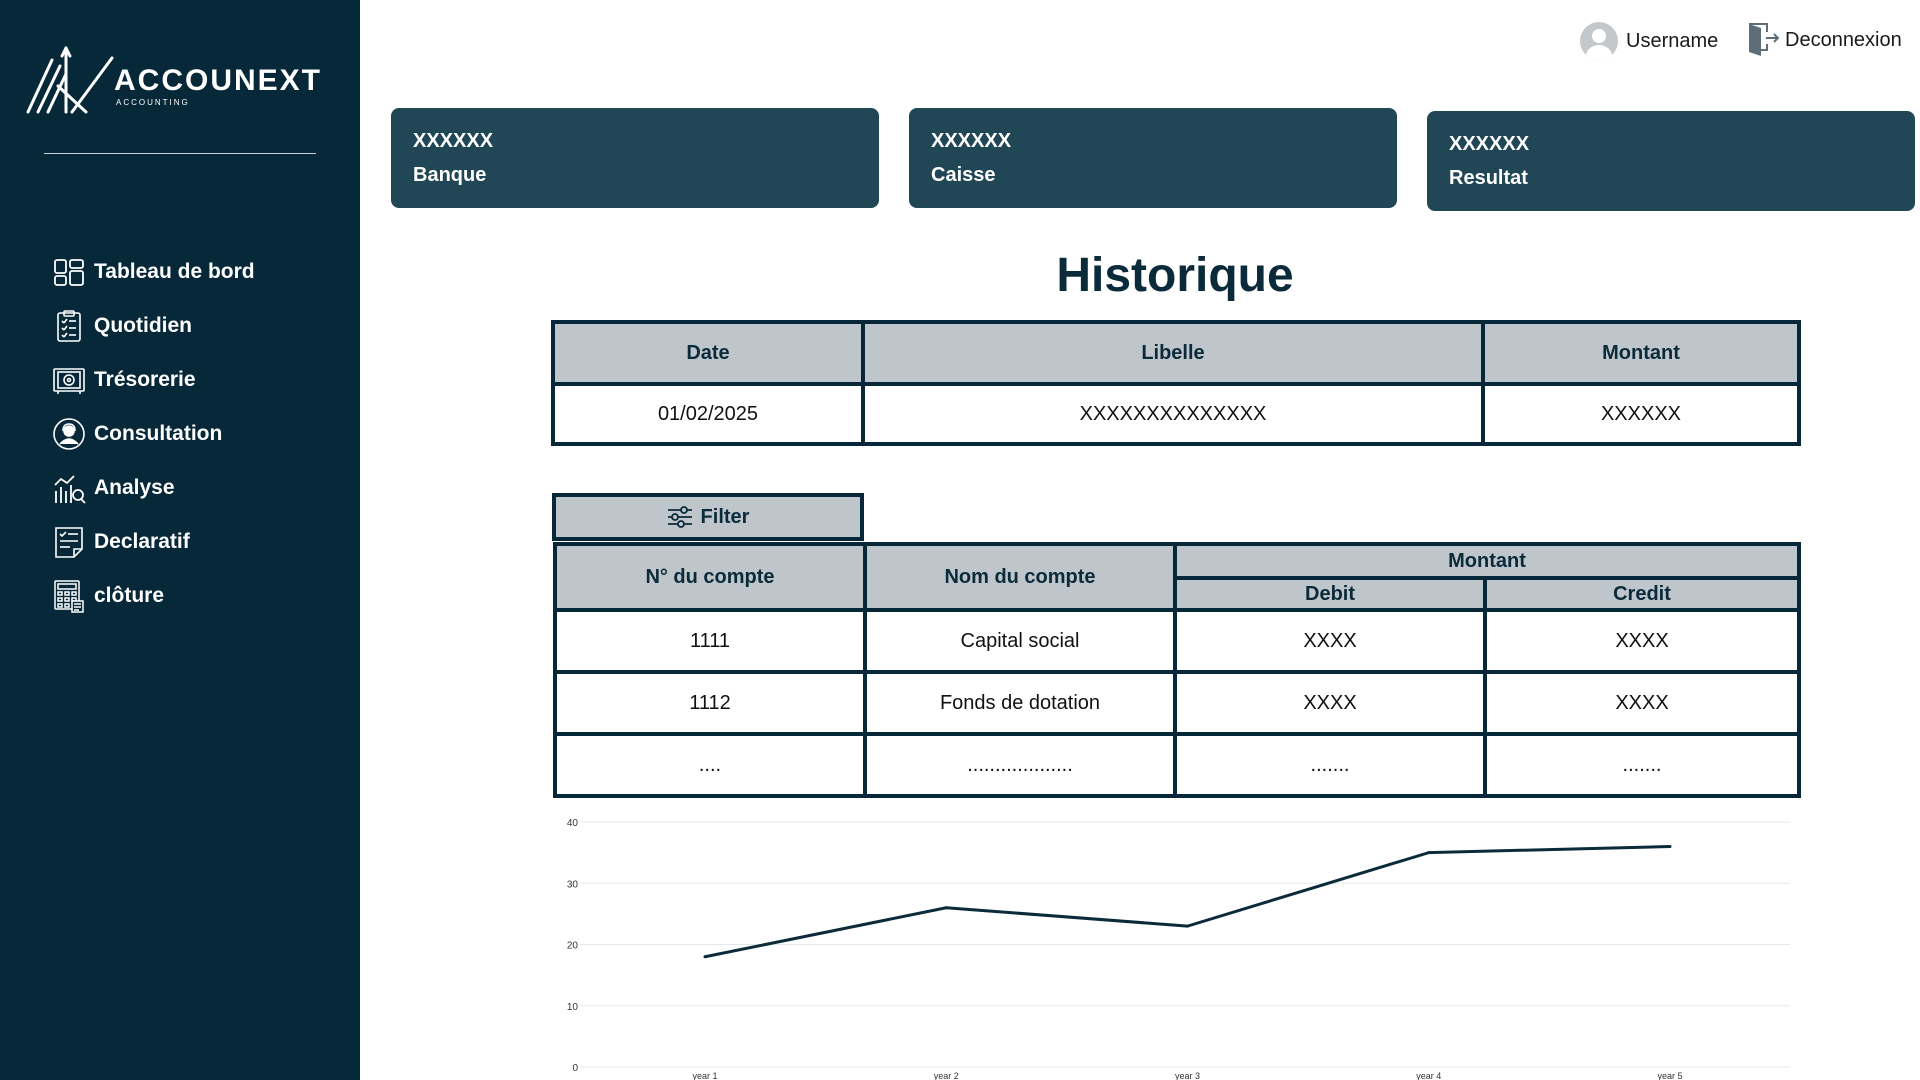 The width and height of the screenshot is (1920, 1080). I want to click on y-tick-label: 40, so click(573, 823).